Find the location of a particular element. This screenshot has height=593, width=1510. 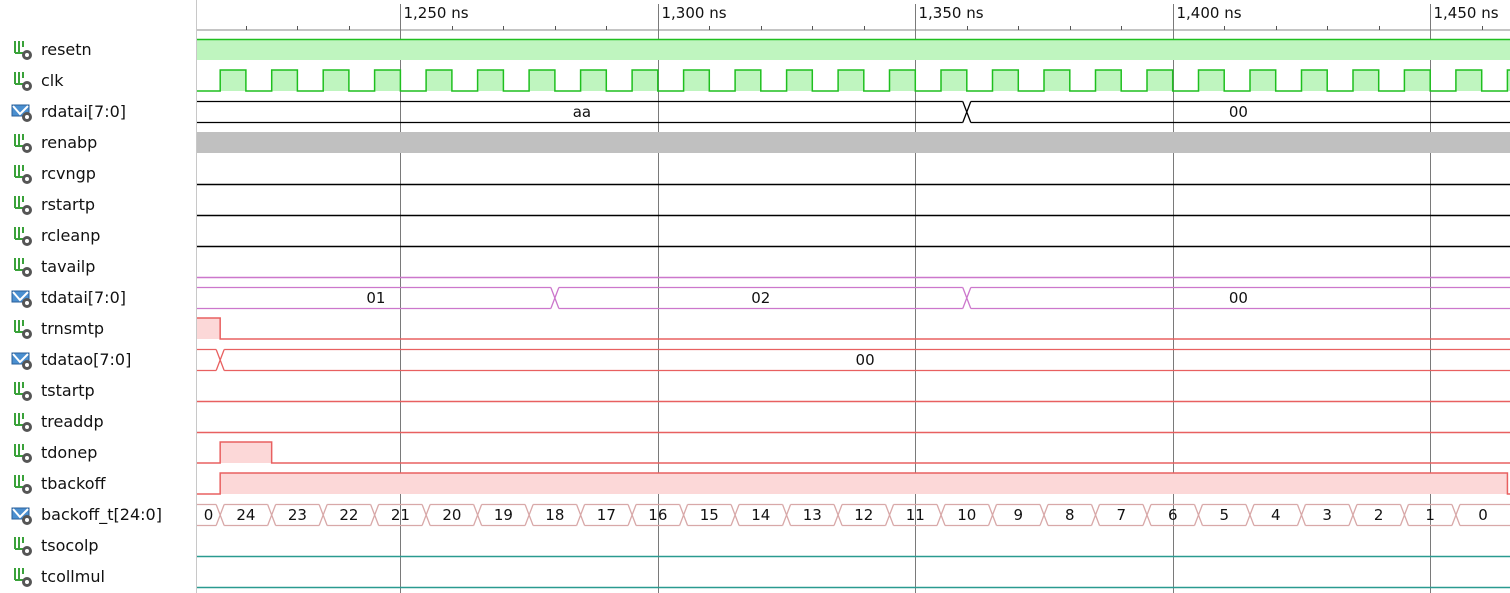

waveform-tdonep is located at coordinates (853, 452).